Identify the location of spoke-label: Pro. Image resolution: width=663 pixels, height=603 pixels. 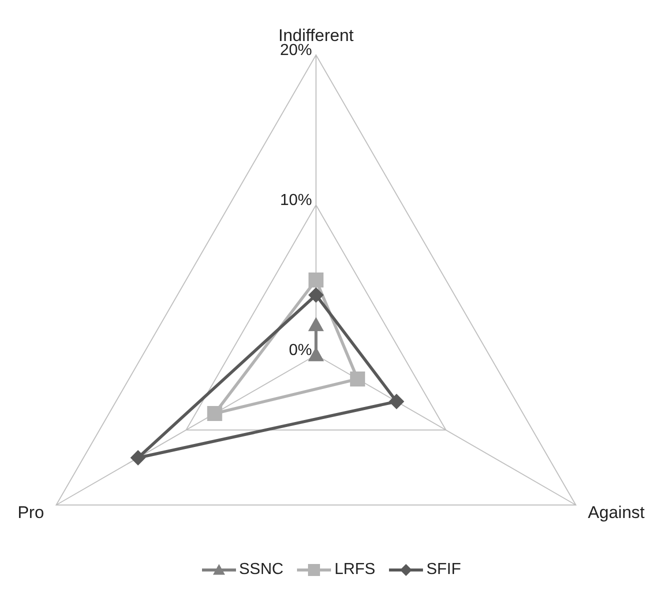
(31, 512).